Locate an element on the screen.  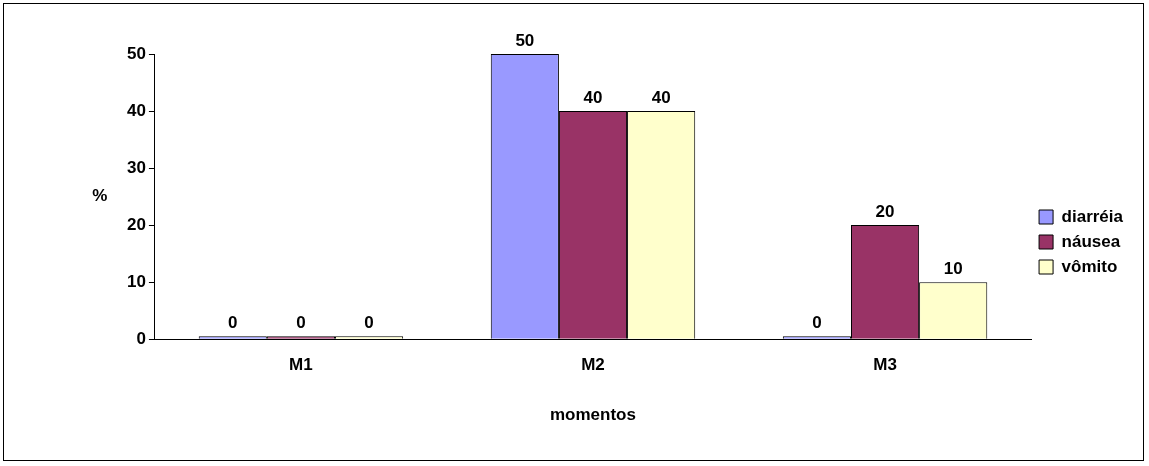
y-tick-label: 20 is located at coordinates (136, 224).